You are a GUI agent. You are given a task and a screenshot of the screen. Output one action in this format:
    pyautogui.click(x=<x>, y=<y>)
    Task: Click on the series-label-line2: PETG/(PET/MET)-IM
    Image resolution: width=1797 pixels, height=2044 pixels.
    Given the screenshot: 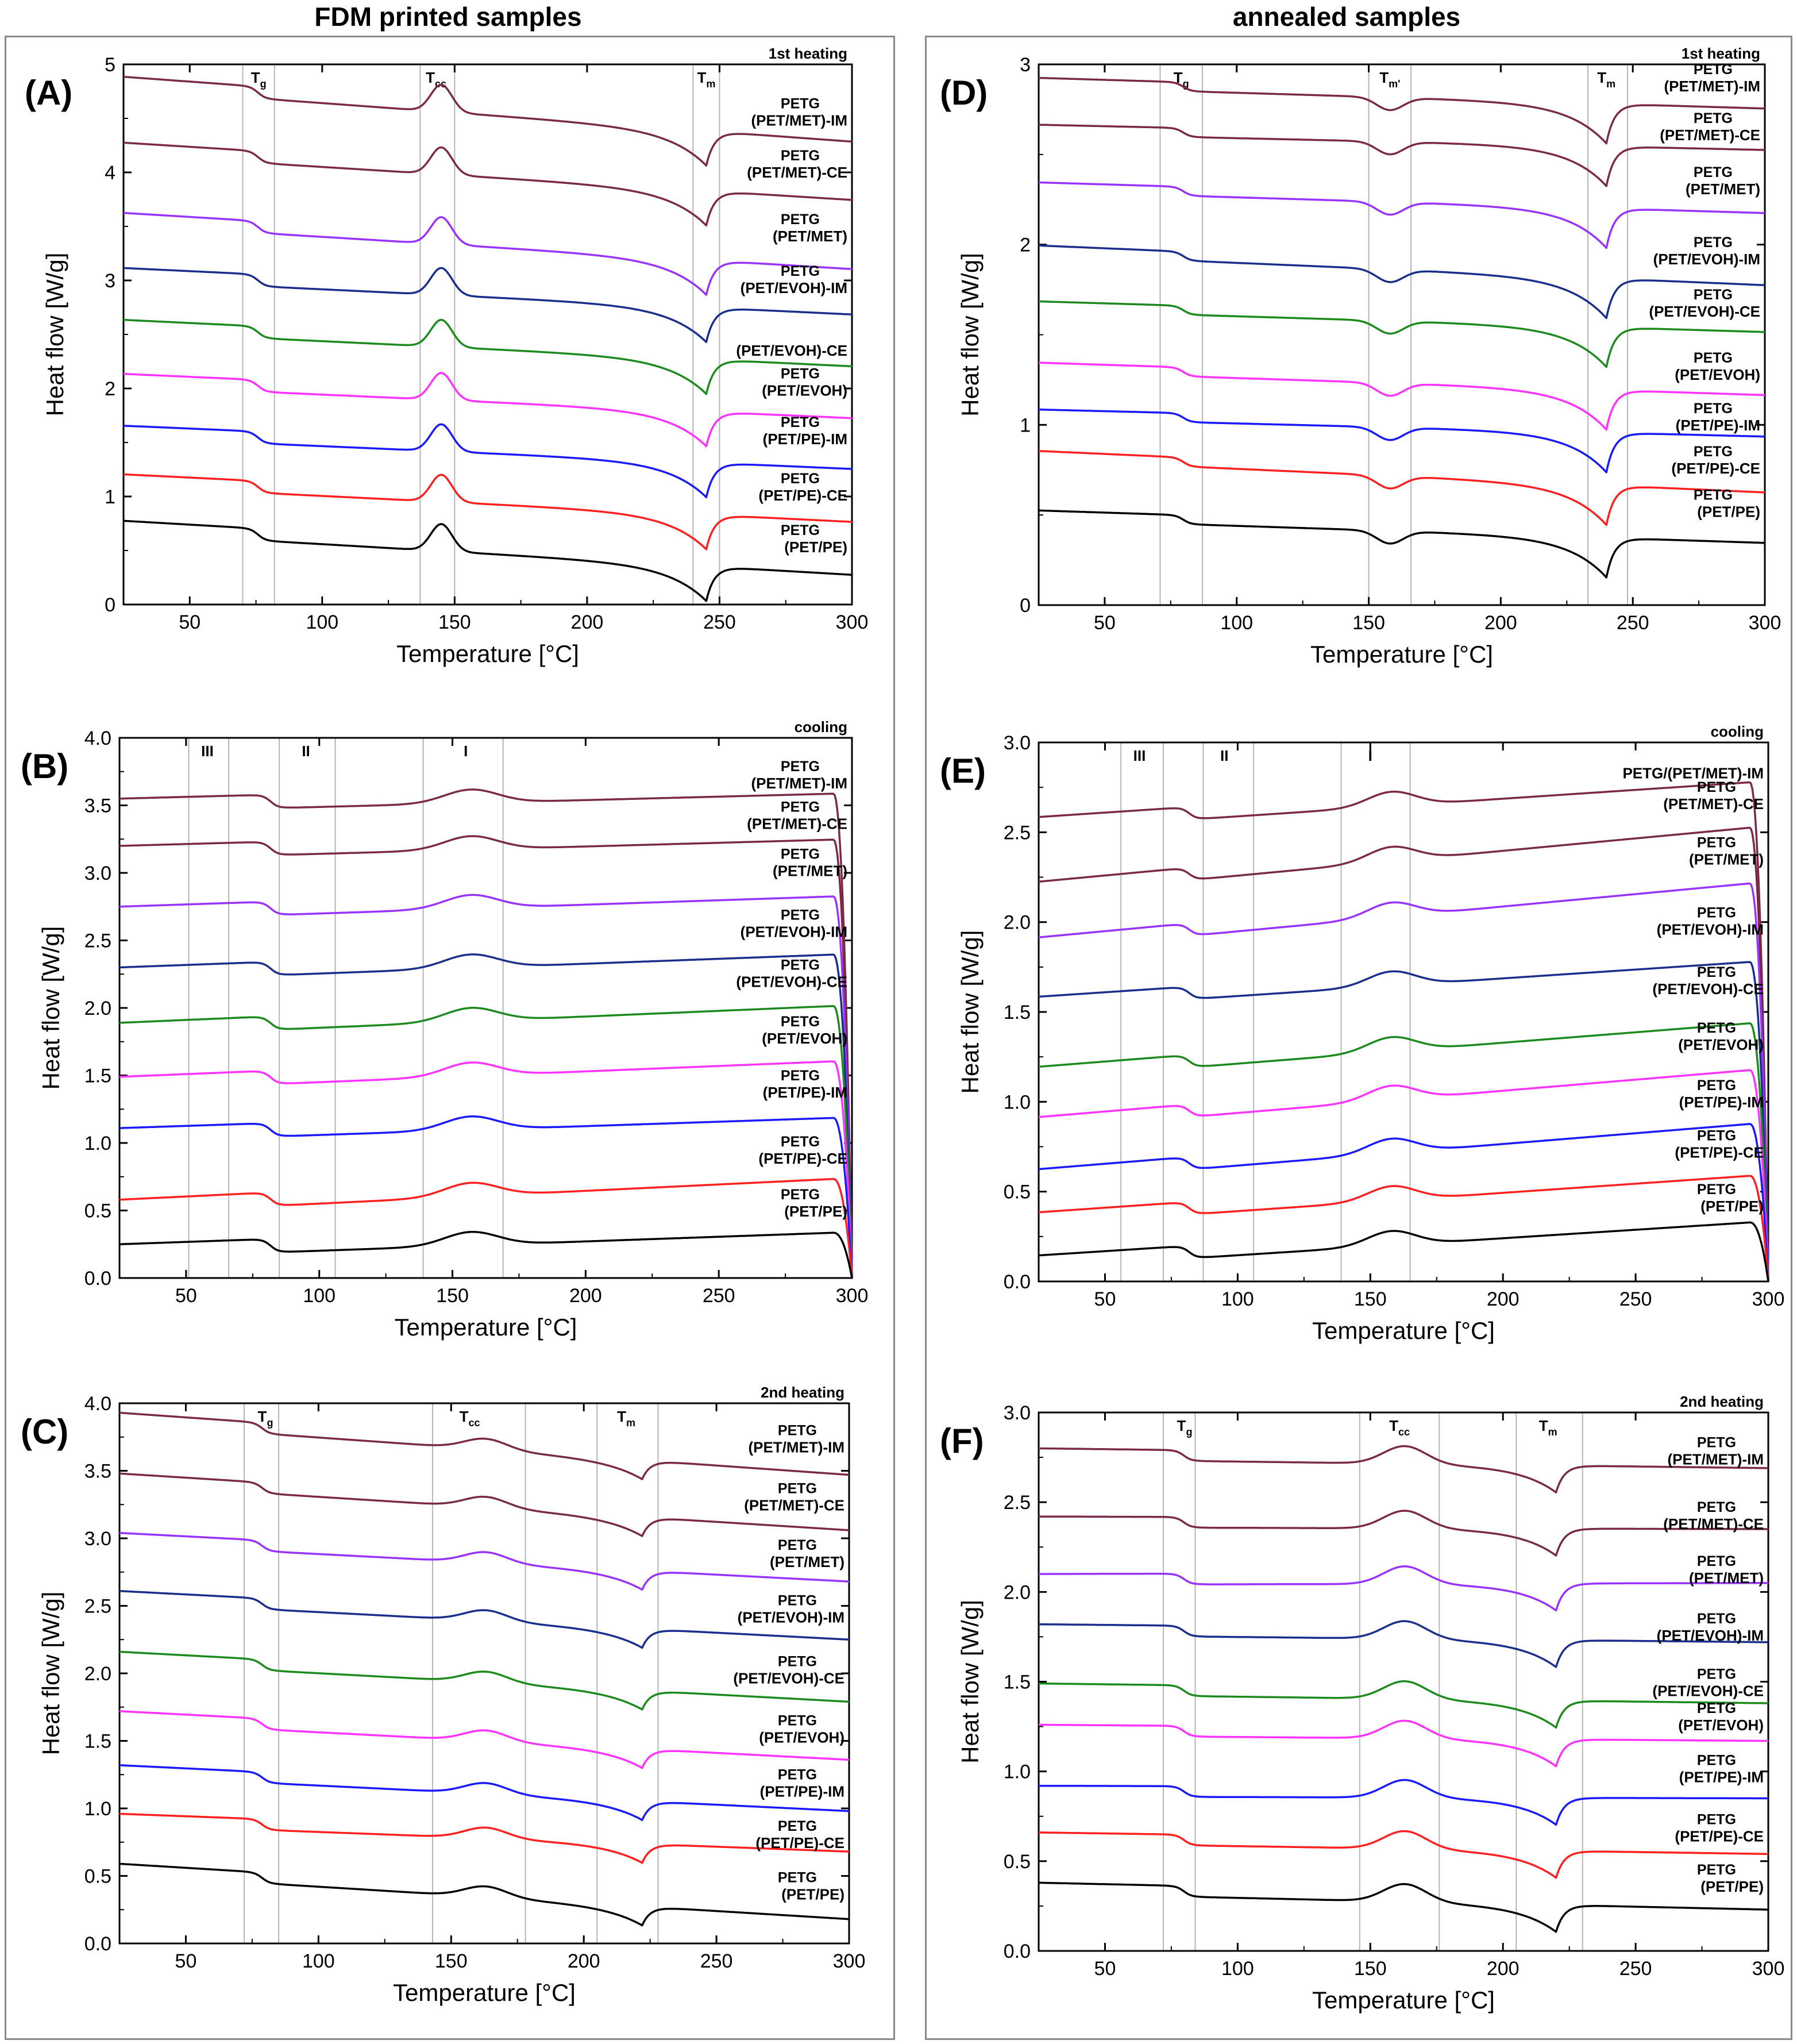 What is the action you would take?
    pyautogui.click(x=1693, y=774)
    